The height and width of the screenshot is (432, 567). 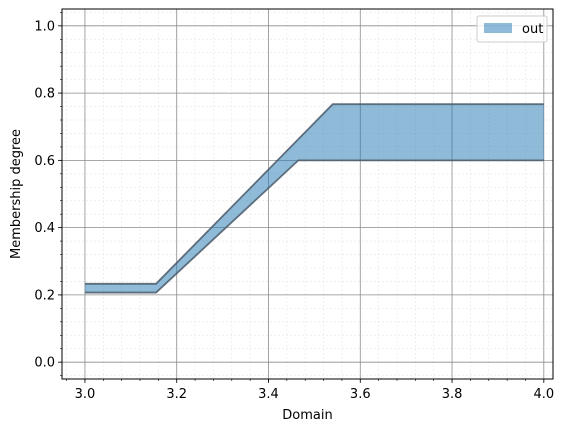 I want to click on y-tick-label: 1.0, so click(x=44, y=26).